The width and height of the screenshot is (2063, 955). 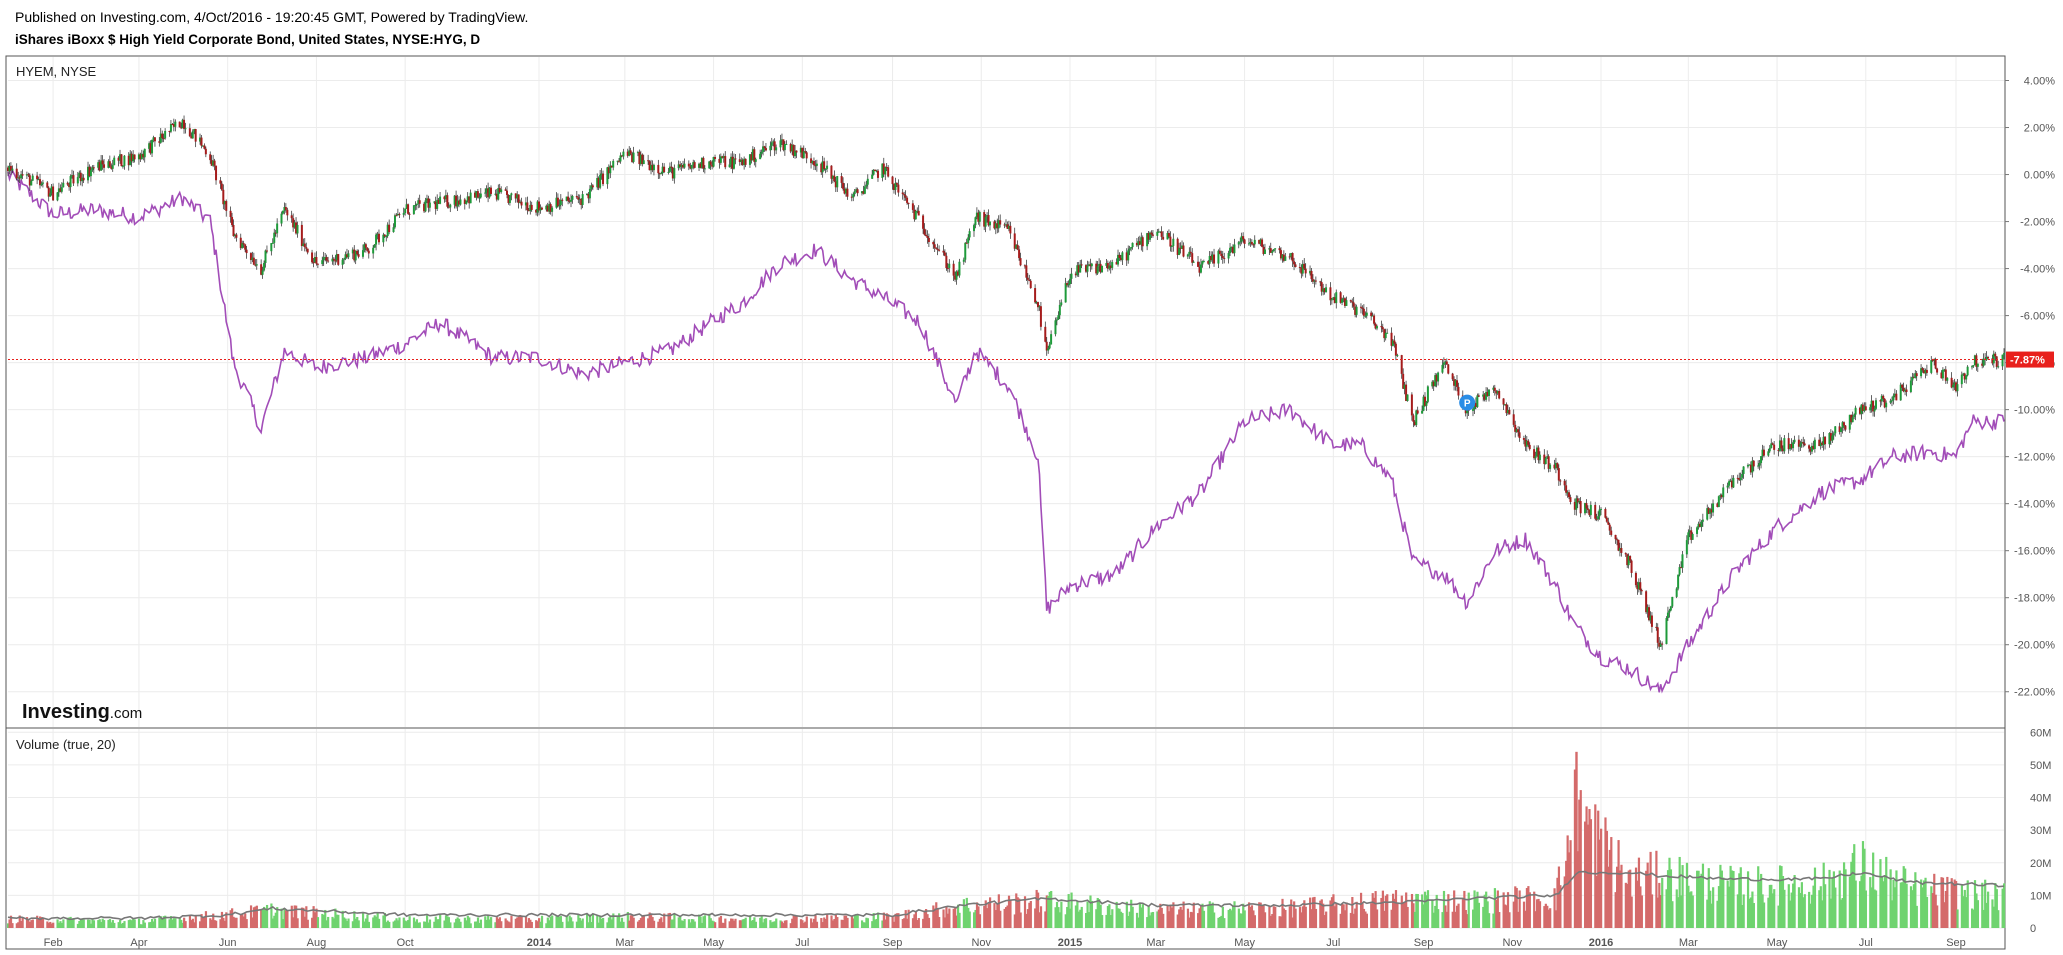 What do you see at coordinates (539, 943) in the screenshot?
I see `x-tick-label: 2014` at bounding box center [539, 943].